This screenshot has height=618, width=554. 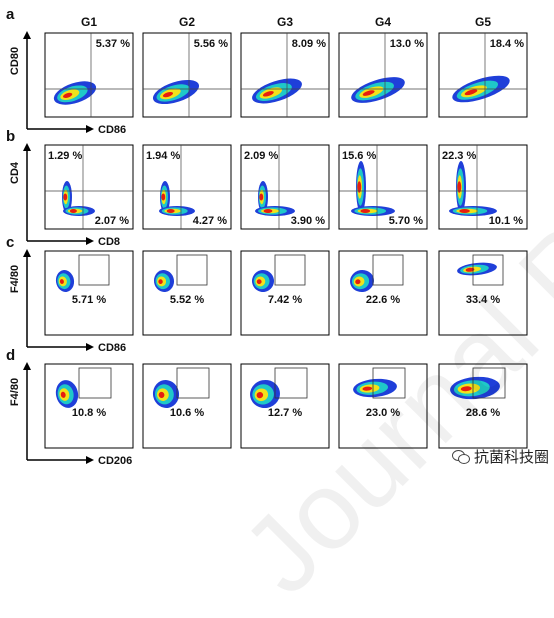 I want to click on percent-upper-b-1: 1.29 %, so click(x=65, y=156).